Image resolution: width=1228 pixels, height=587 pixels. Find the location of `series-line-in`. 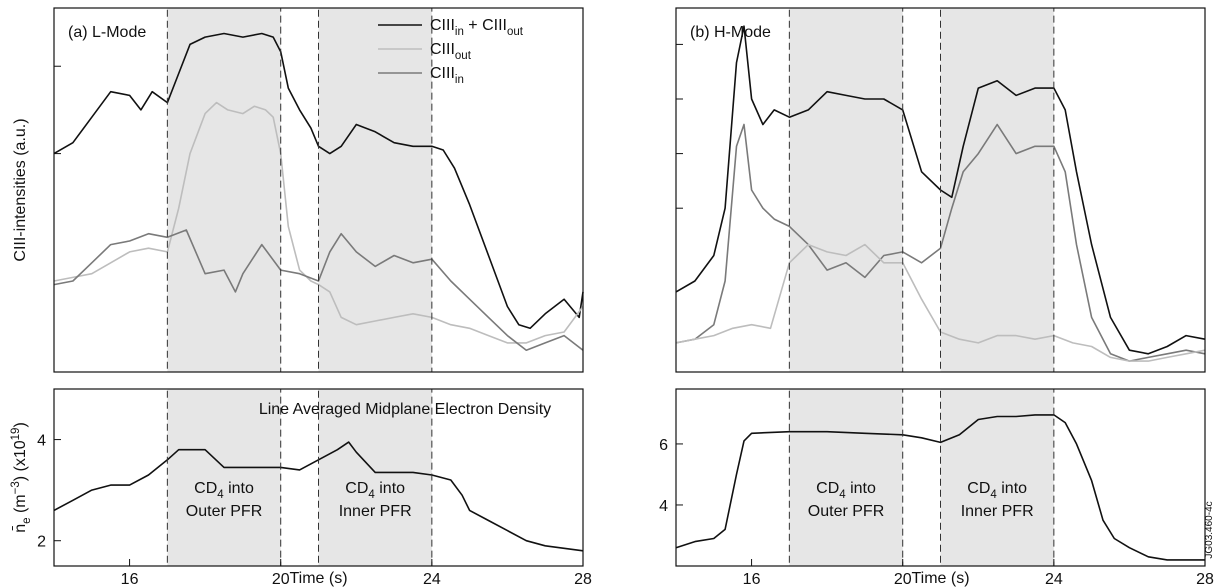

series-line-in is located at coordinates (318, 290).